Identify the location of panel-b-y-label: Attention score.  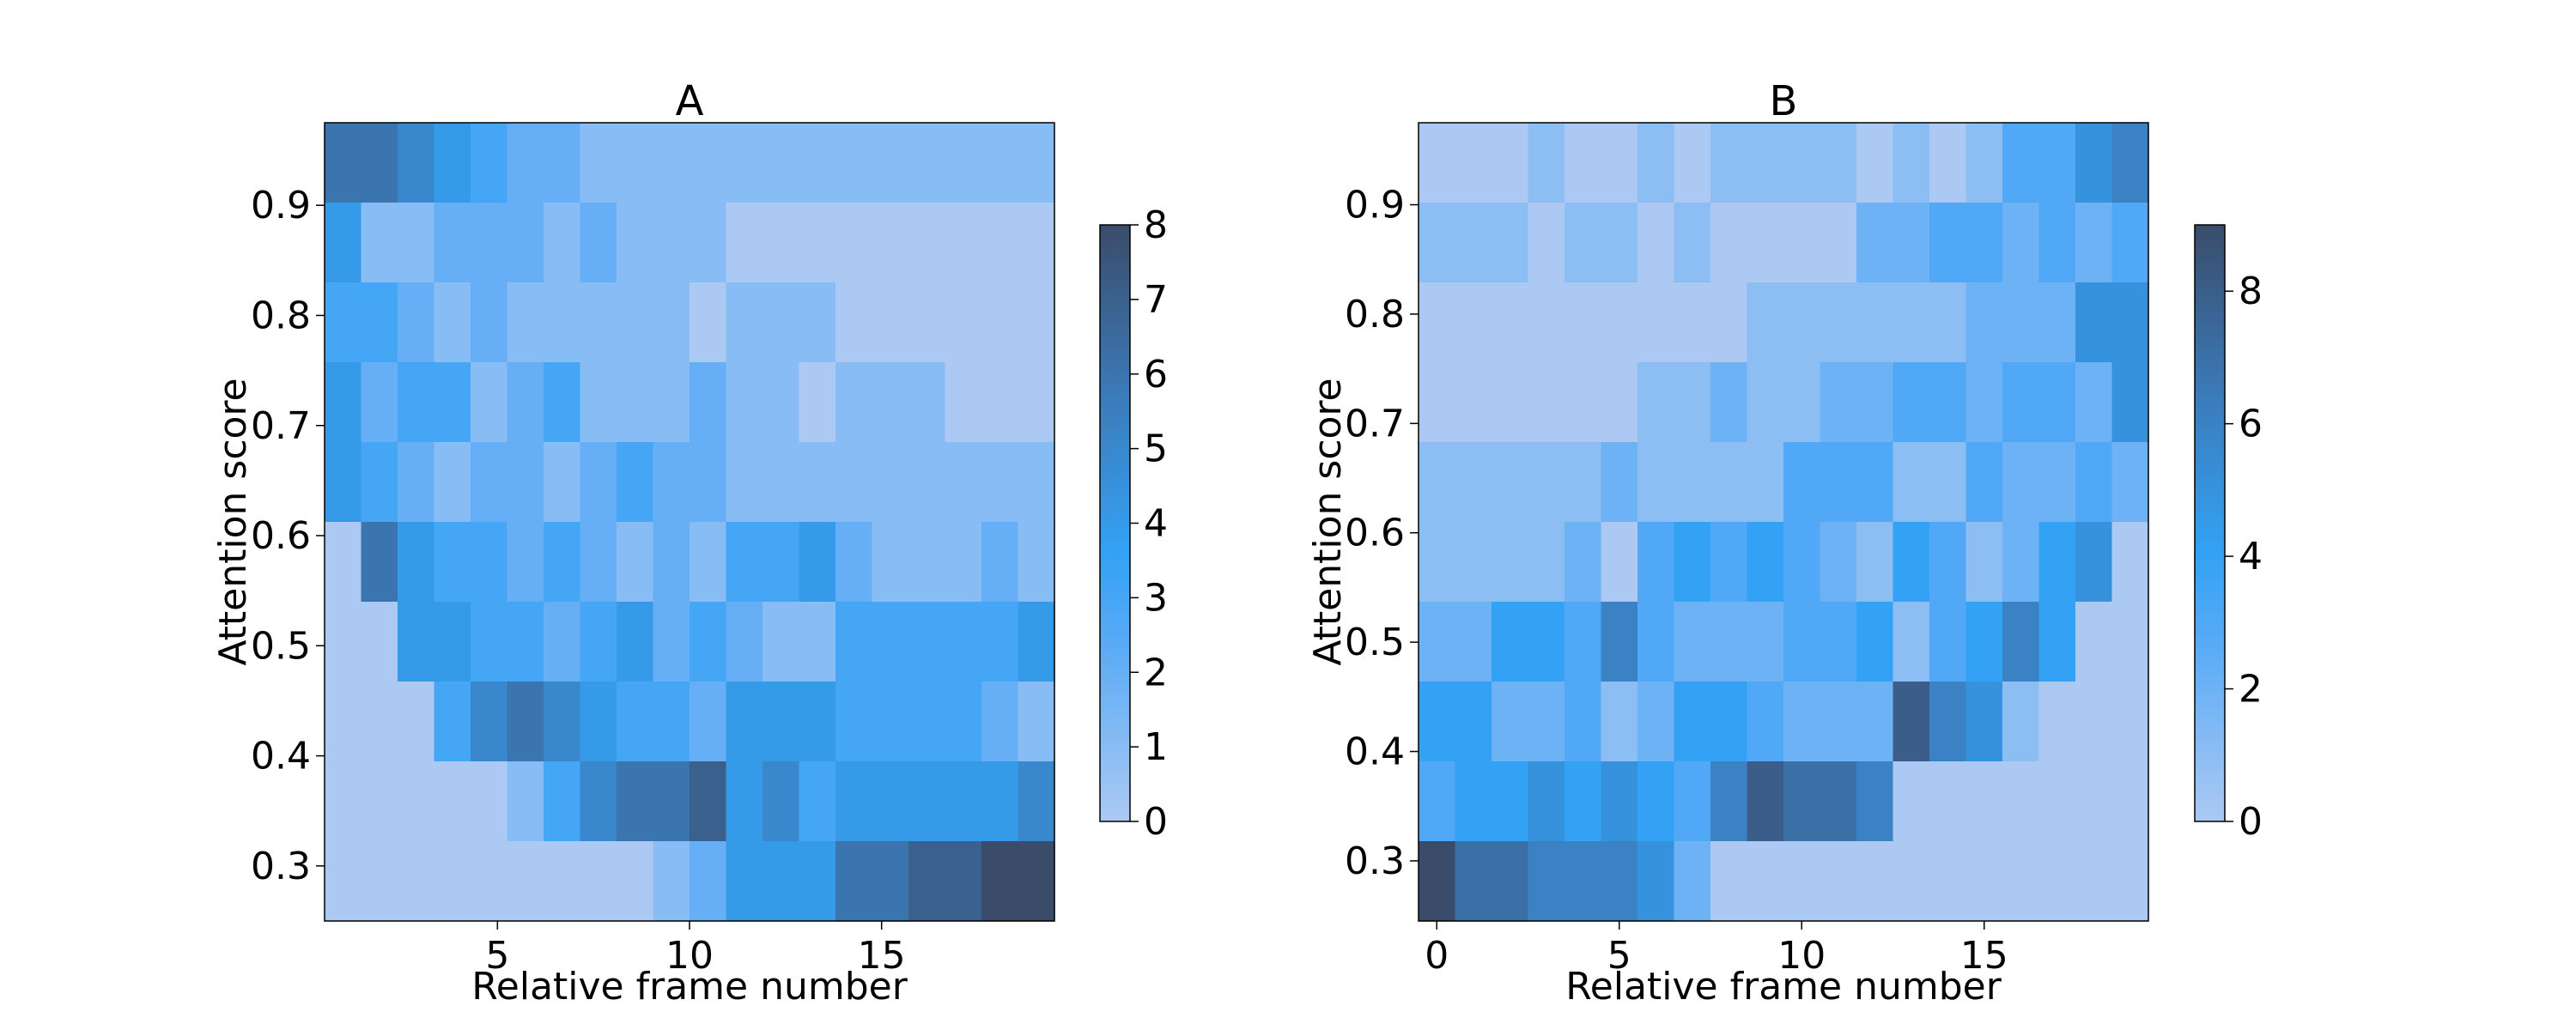
(1328, 521).